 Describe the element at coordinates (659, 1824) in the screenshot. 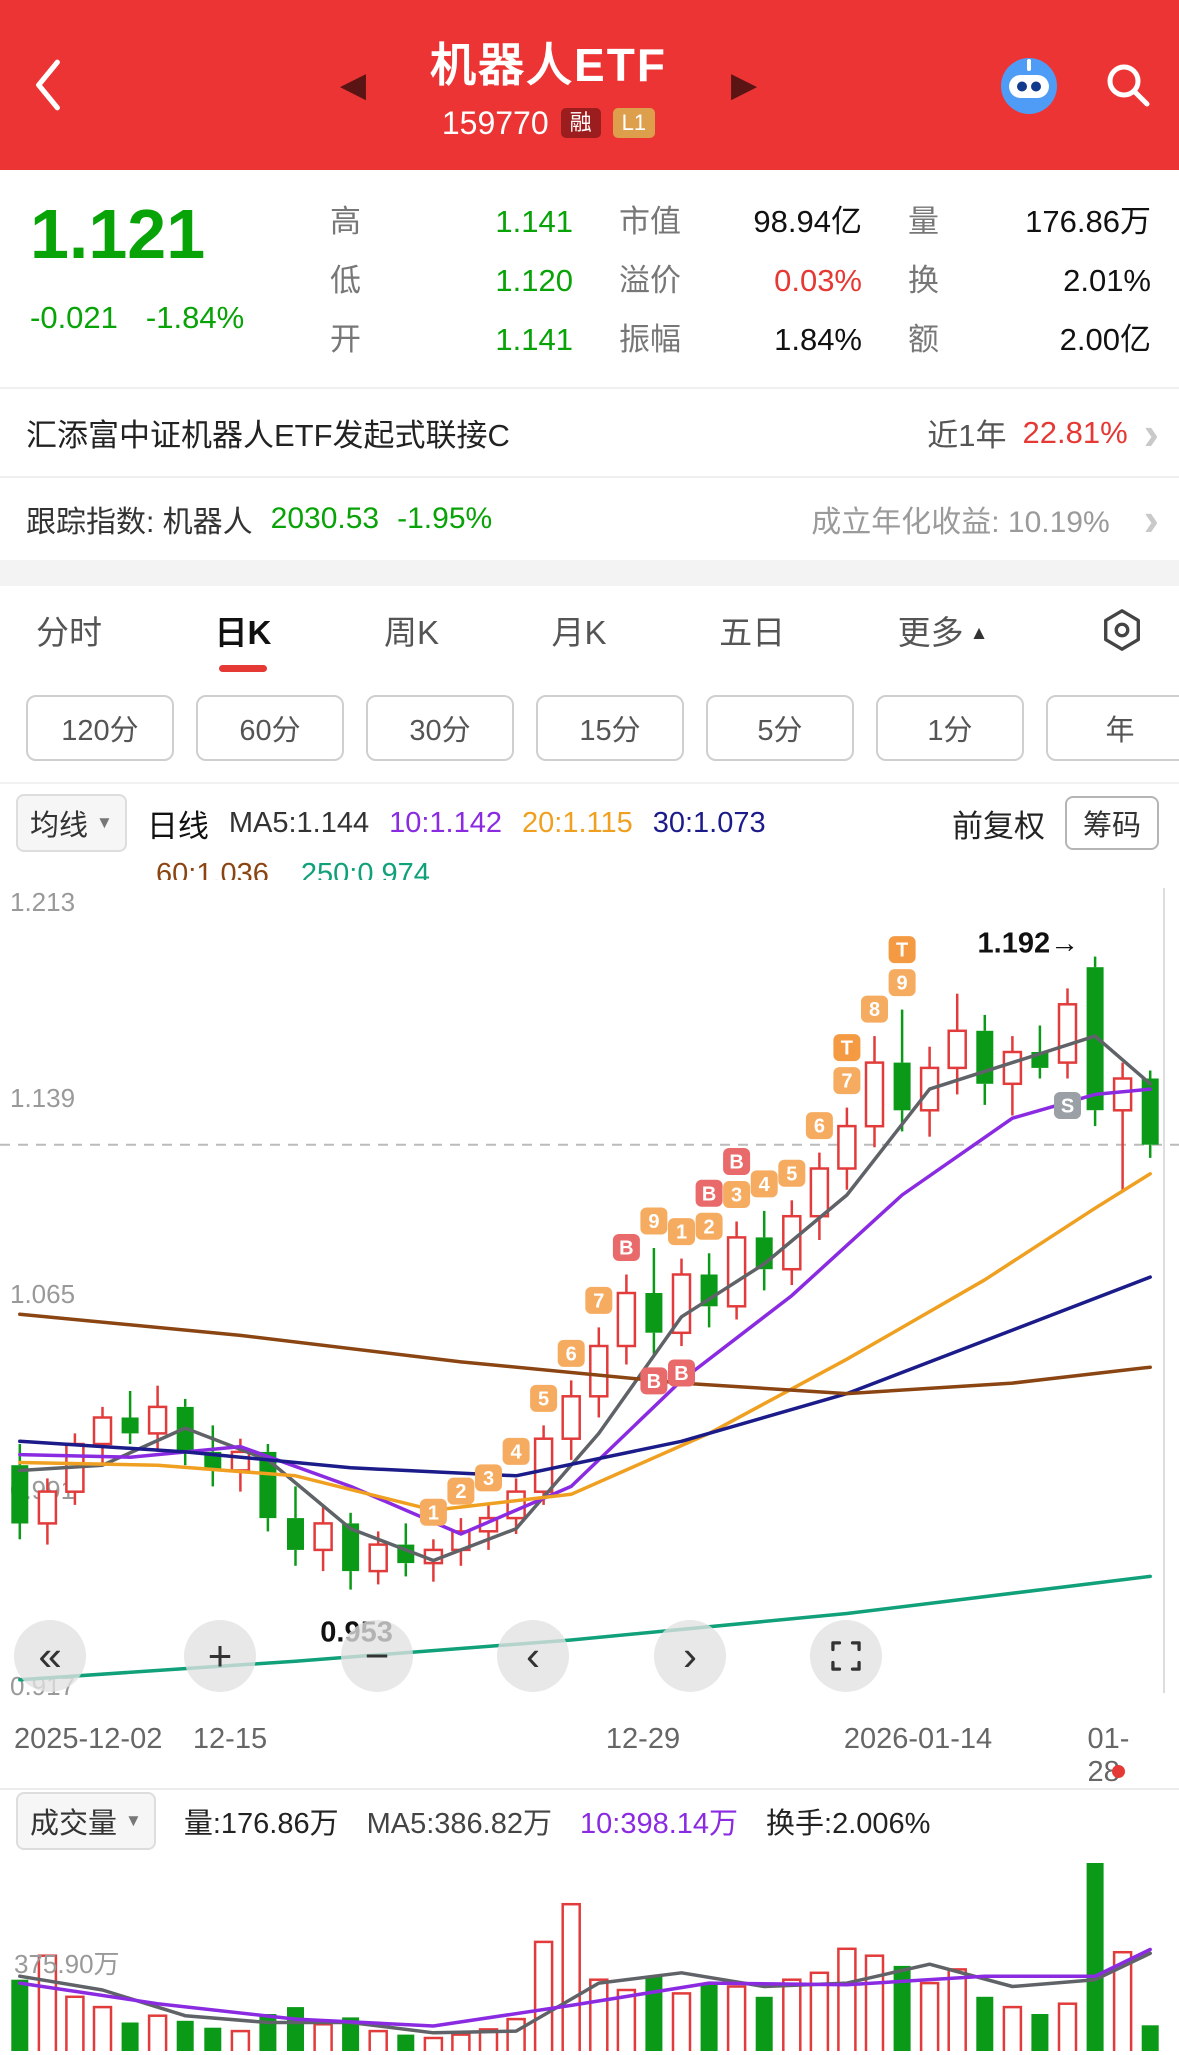

I see `volume-ma10: 10:398.14万` at that location.